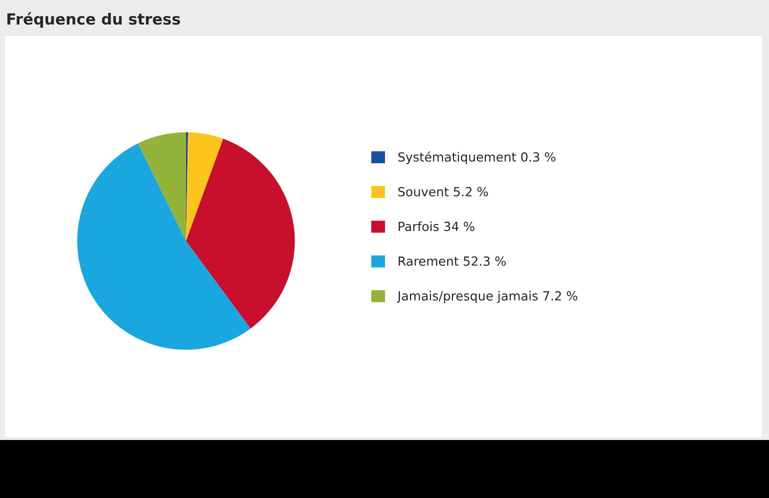 The width and height of the screenshot is (769, 498). Describe the element at coordinates (93, 20) in the screenshot. I see `chart-title: Fréquence du stress` at that location.